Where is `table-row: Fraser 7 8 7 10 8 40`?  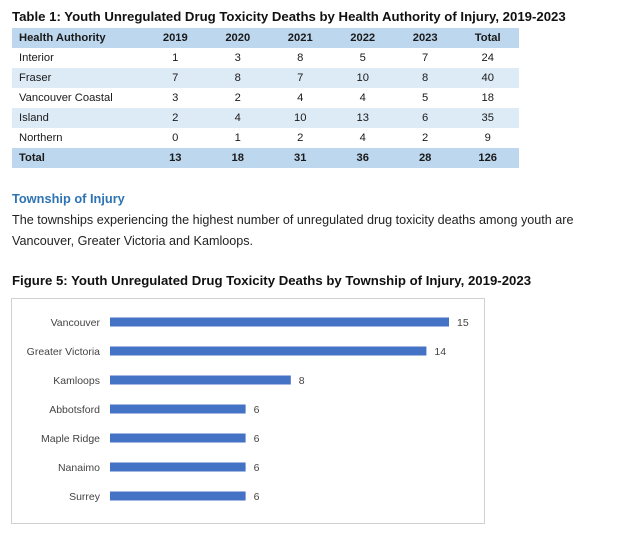 table-row: Fraser 7 8 7 10 8 40 is located at coordinates (265, 78).